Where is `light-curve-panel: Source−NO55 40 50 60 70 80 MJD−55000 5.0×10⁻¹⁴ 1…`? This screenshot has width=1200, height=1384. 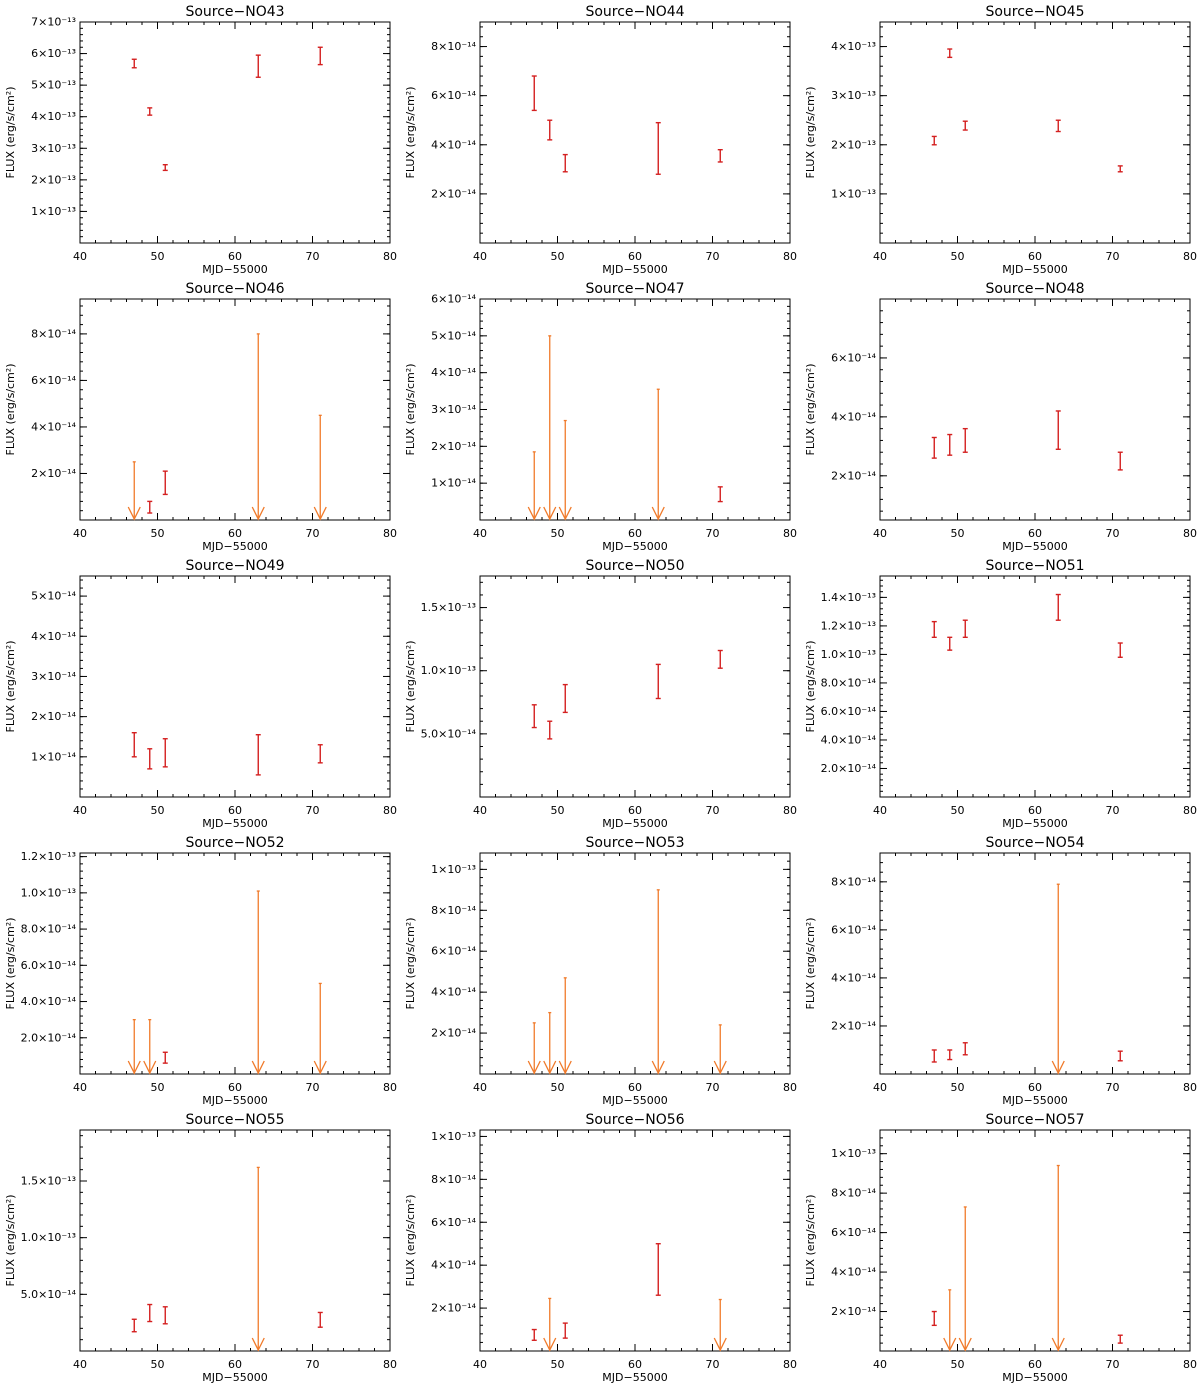
light-curve-panel: Source−NO55 40 50 60 70 80 MJD−55000 5.0×10⁻¹⁴ 1… is located at coordinates (200, 1248).